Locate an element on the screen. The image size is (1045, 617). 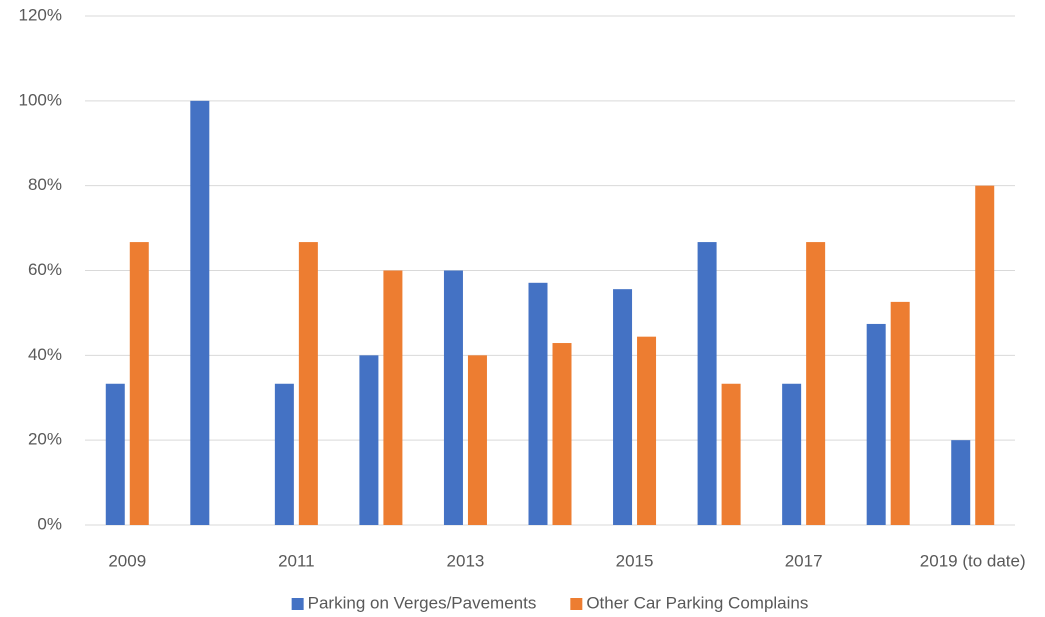
x-tick-label: 2011 is located at coordinates (296, 560).